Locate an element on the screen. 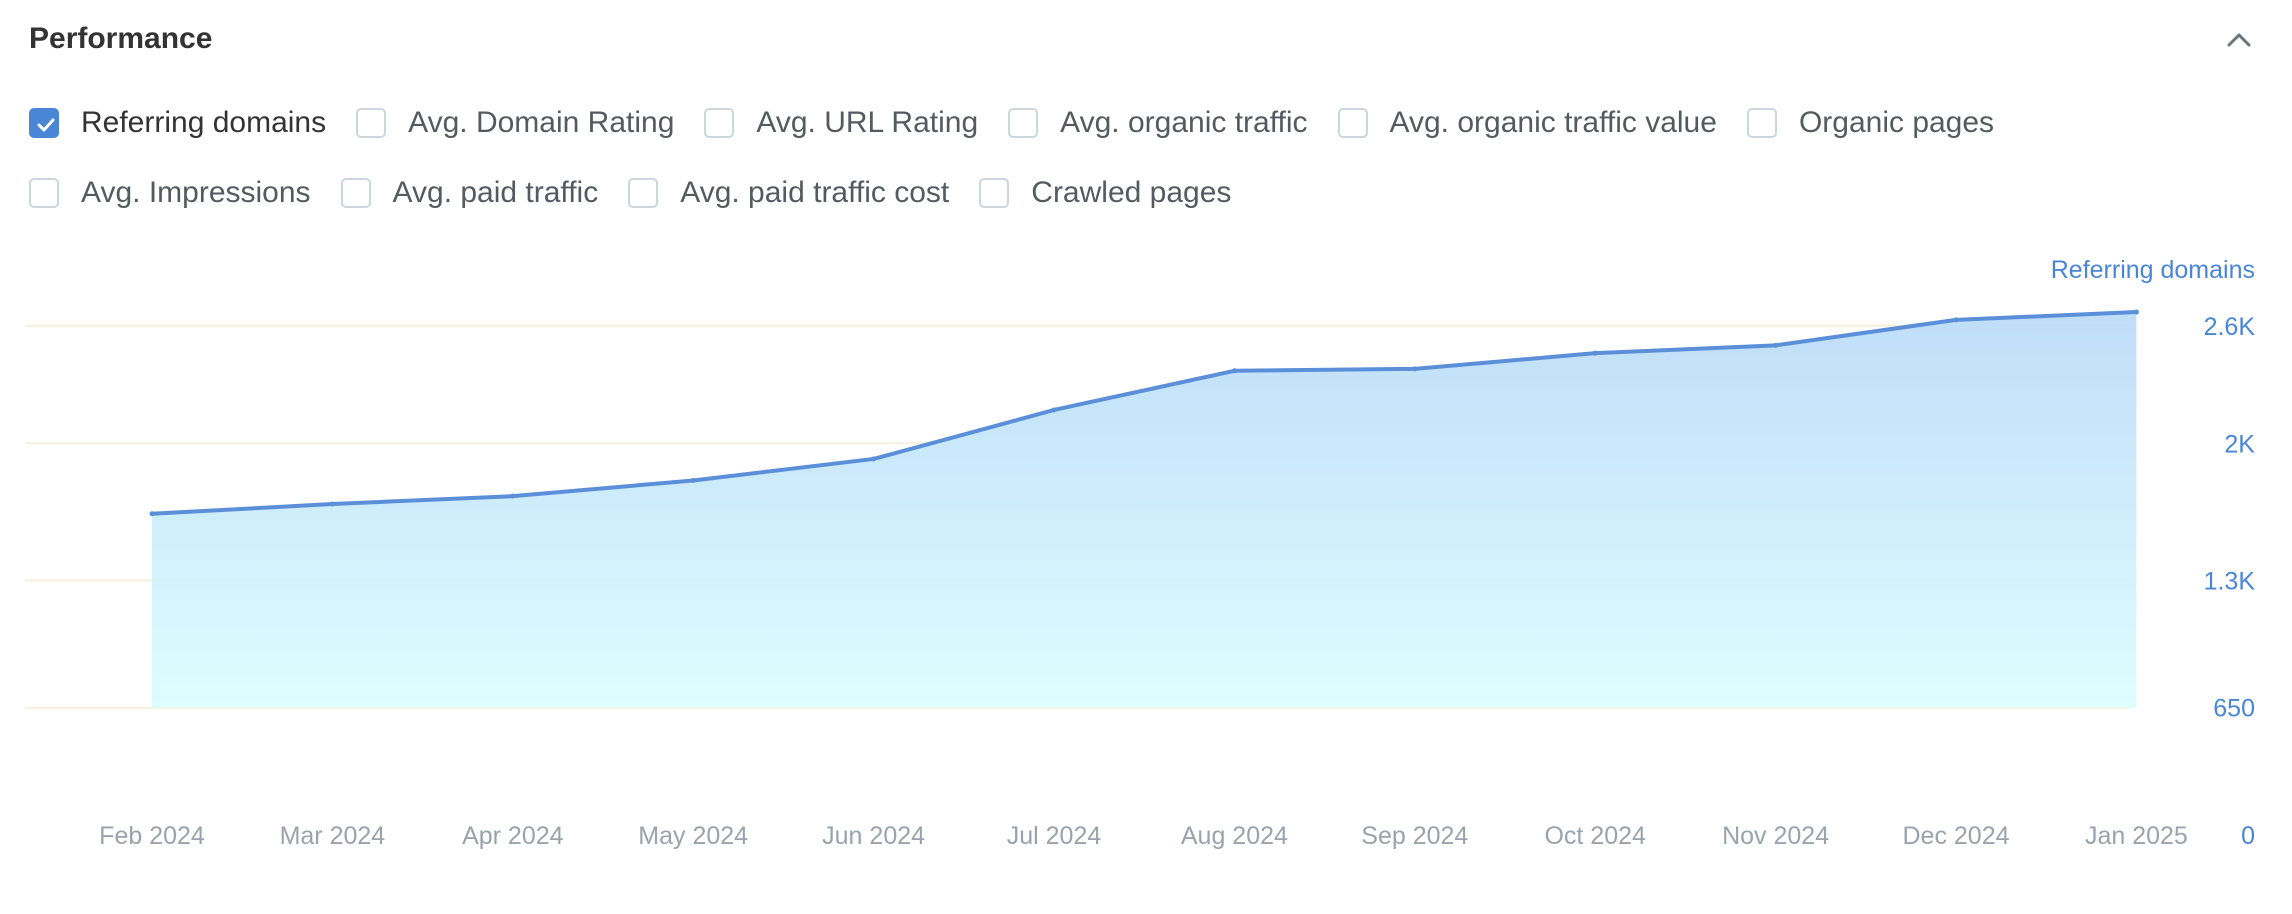 This screenshot has height=914, width=2292. y-axis-ticks: 0 650 1.3K 2K 2.6K is located at coordinates (2230, 581).